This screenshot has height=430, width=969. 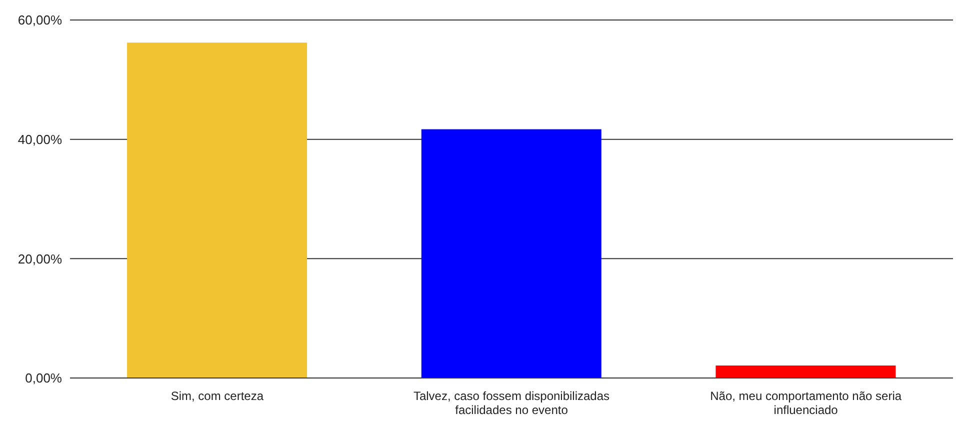 What do you see at coordinates (217, 396) in the screenshot?
I see `x-tick-label: Sim, com certeza` at bounding box center [217, 396].